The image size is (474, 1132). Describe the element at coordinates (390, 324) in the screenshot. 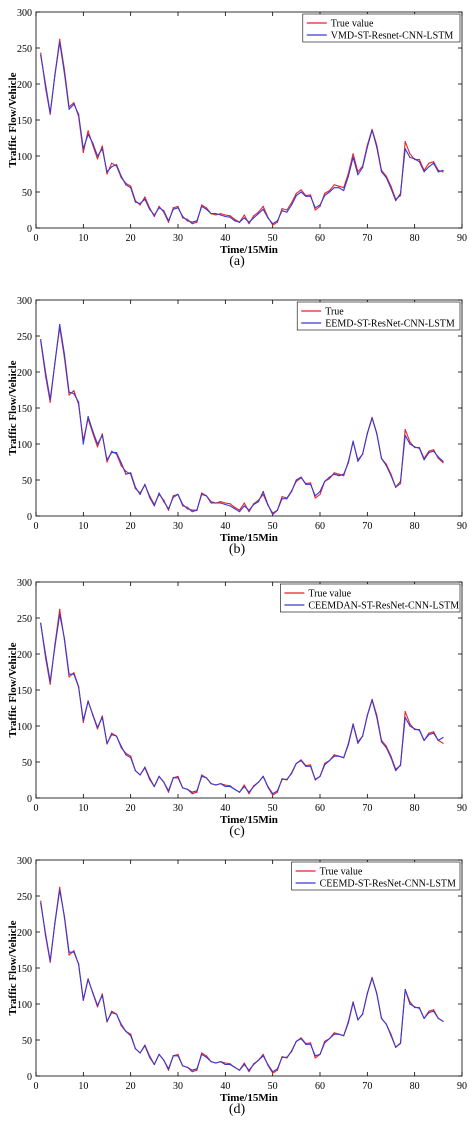

I see `legend-label-1: EEMD-ST-ResNet-CNN-LSTM` at that location.